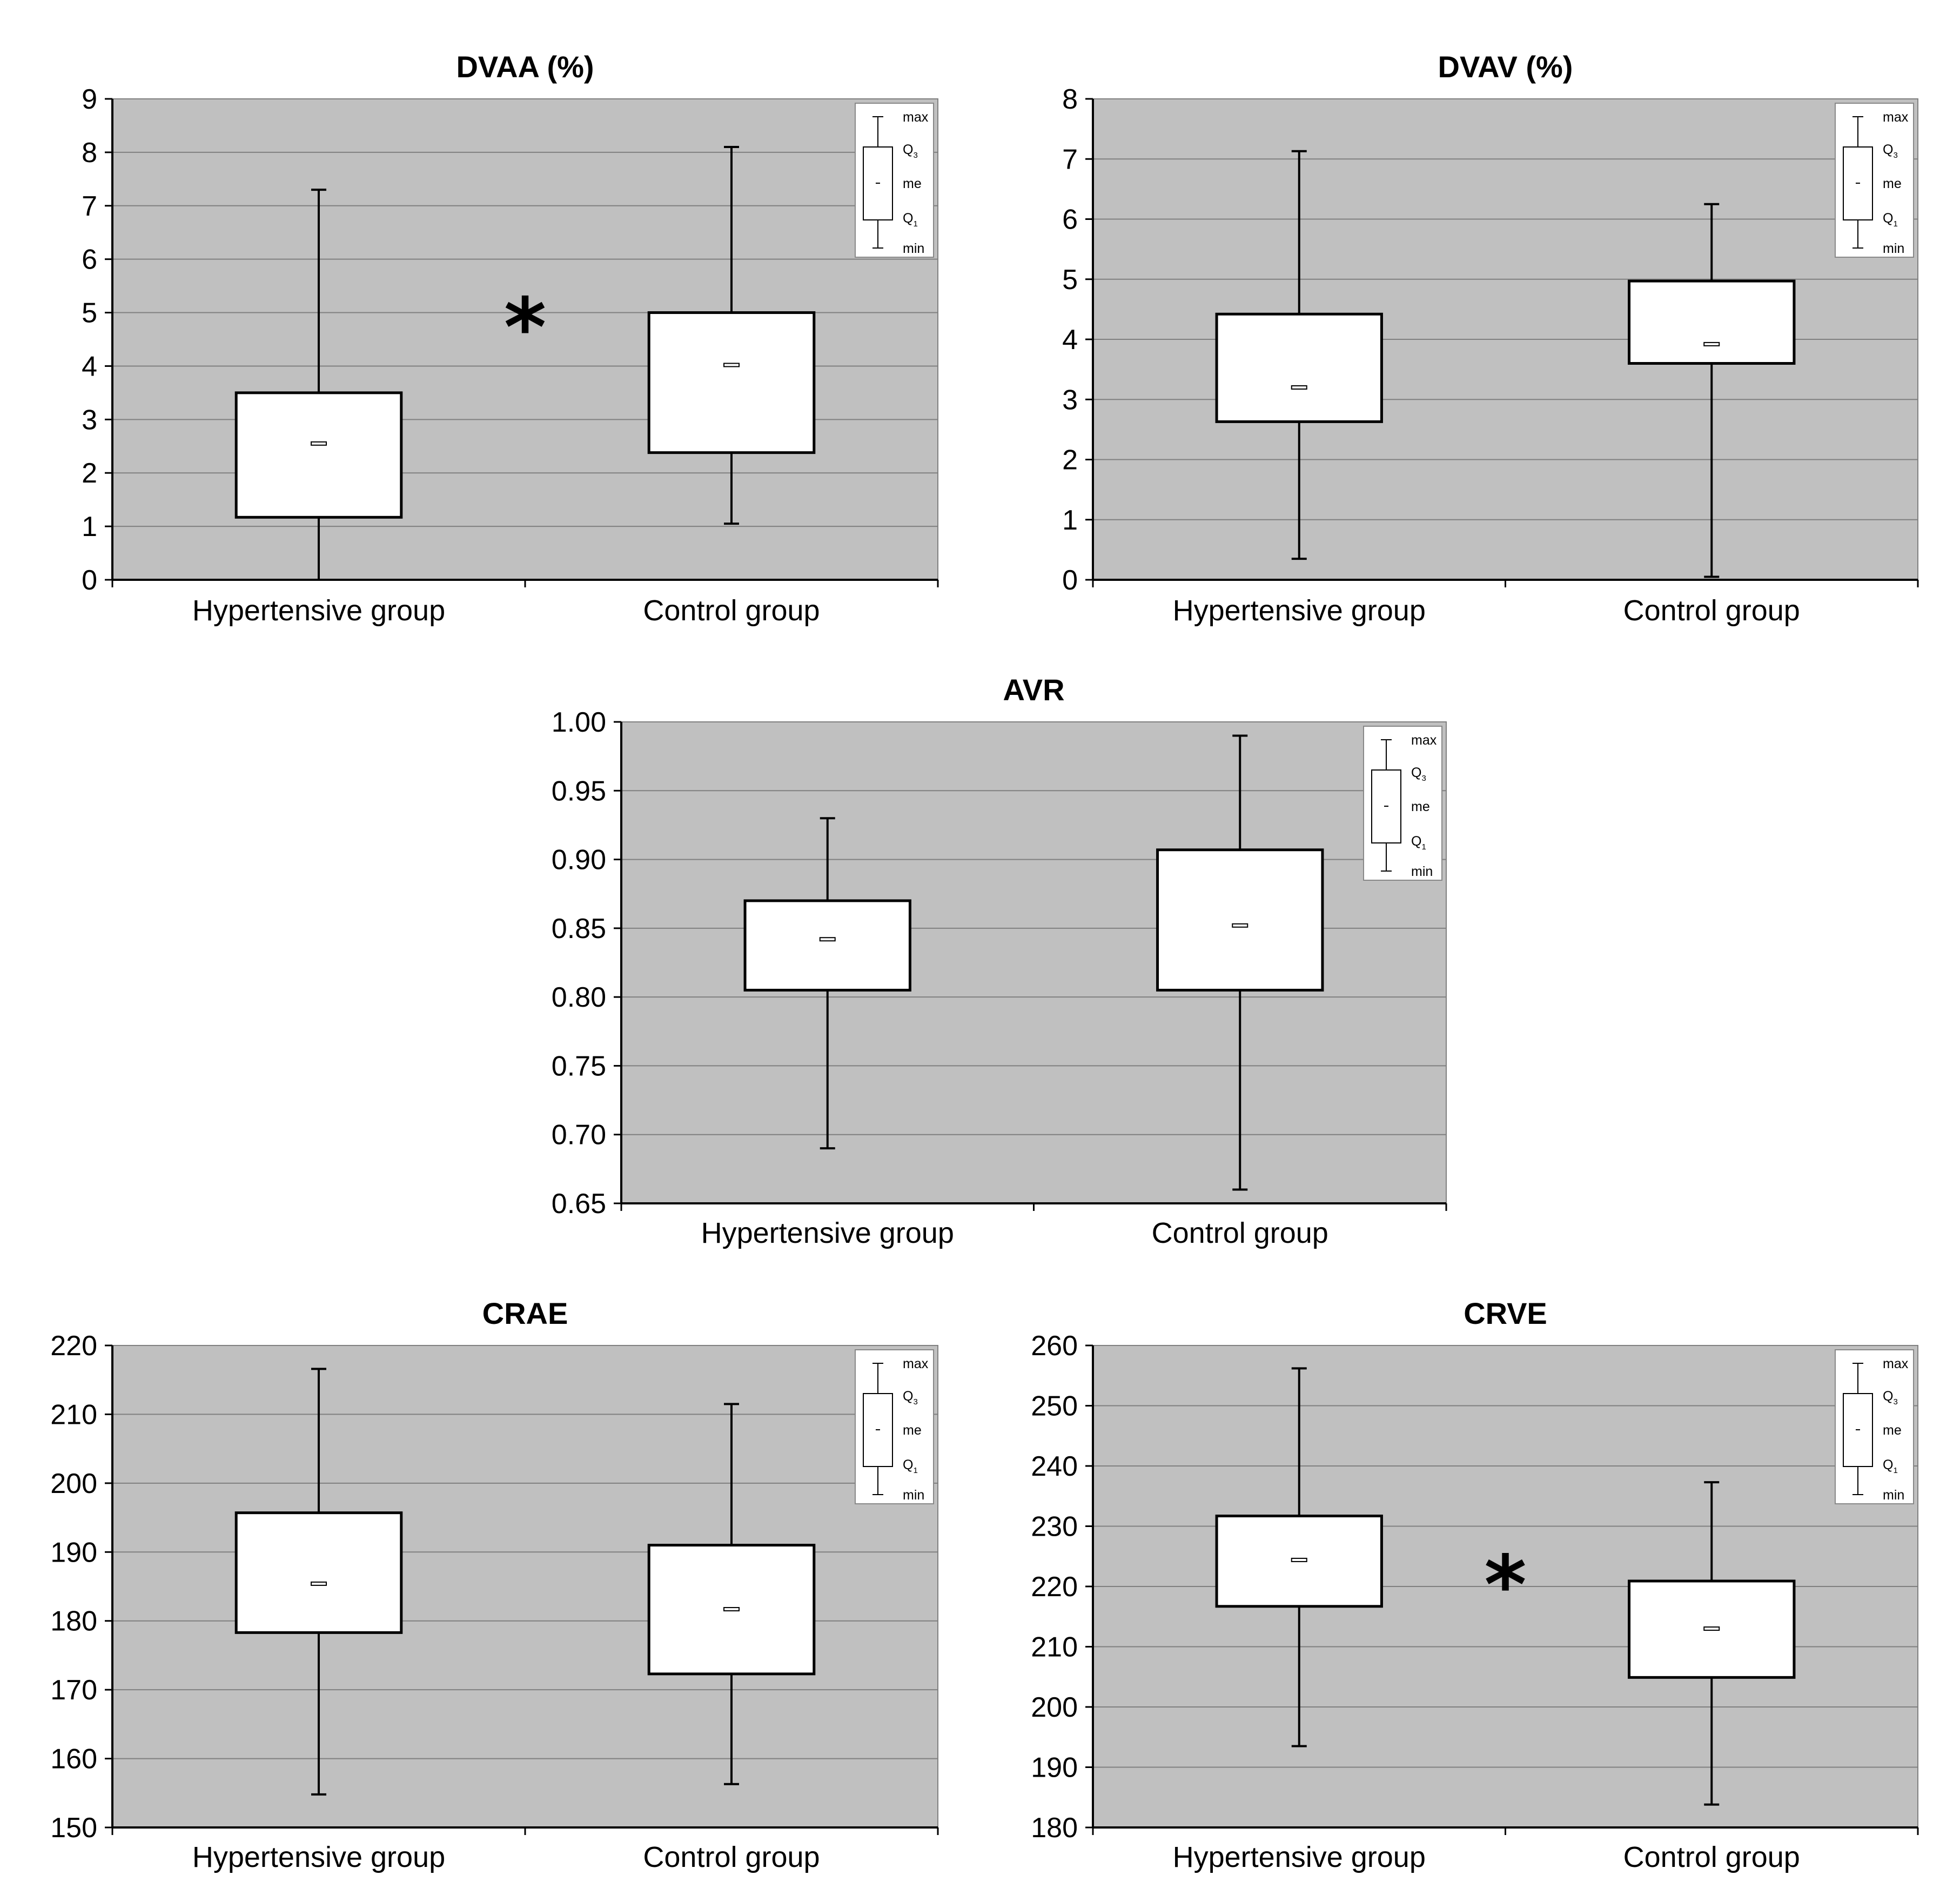  What do you see at coordinates (90, 580) in the screenshot?
I see `y-tick-label: 0` at bounding box center [90, 580].